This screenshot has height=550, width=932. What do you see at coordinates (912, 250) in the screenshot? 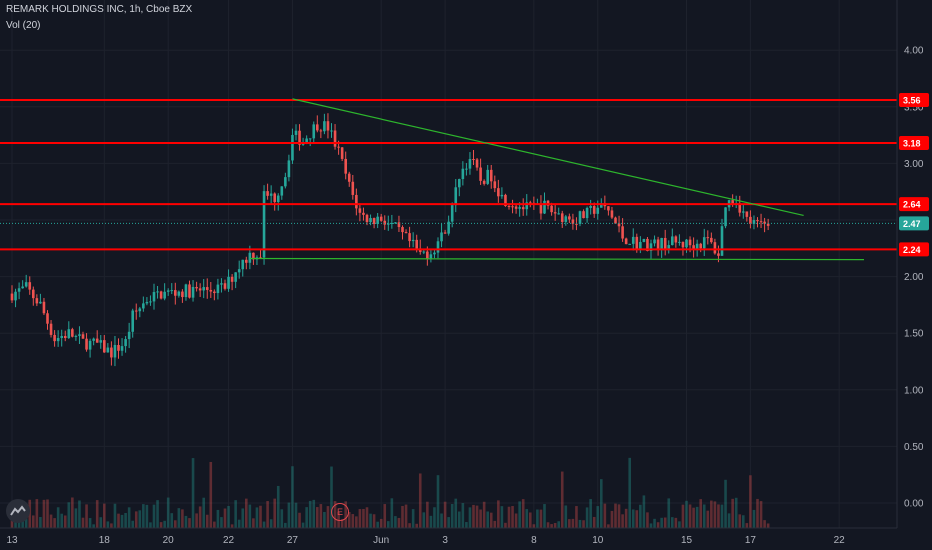
I see `level-label: 2.24` at bounding box center [912, 250].